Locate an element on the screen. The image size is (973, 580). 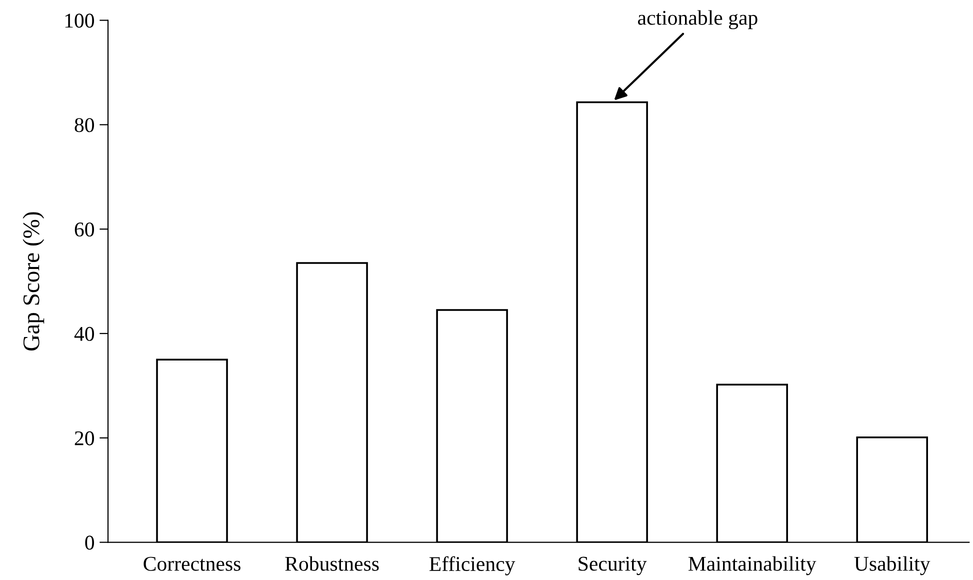
x-tick-label: Efficiency is located at coordinates (472, 566).